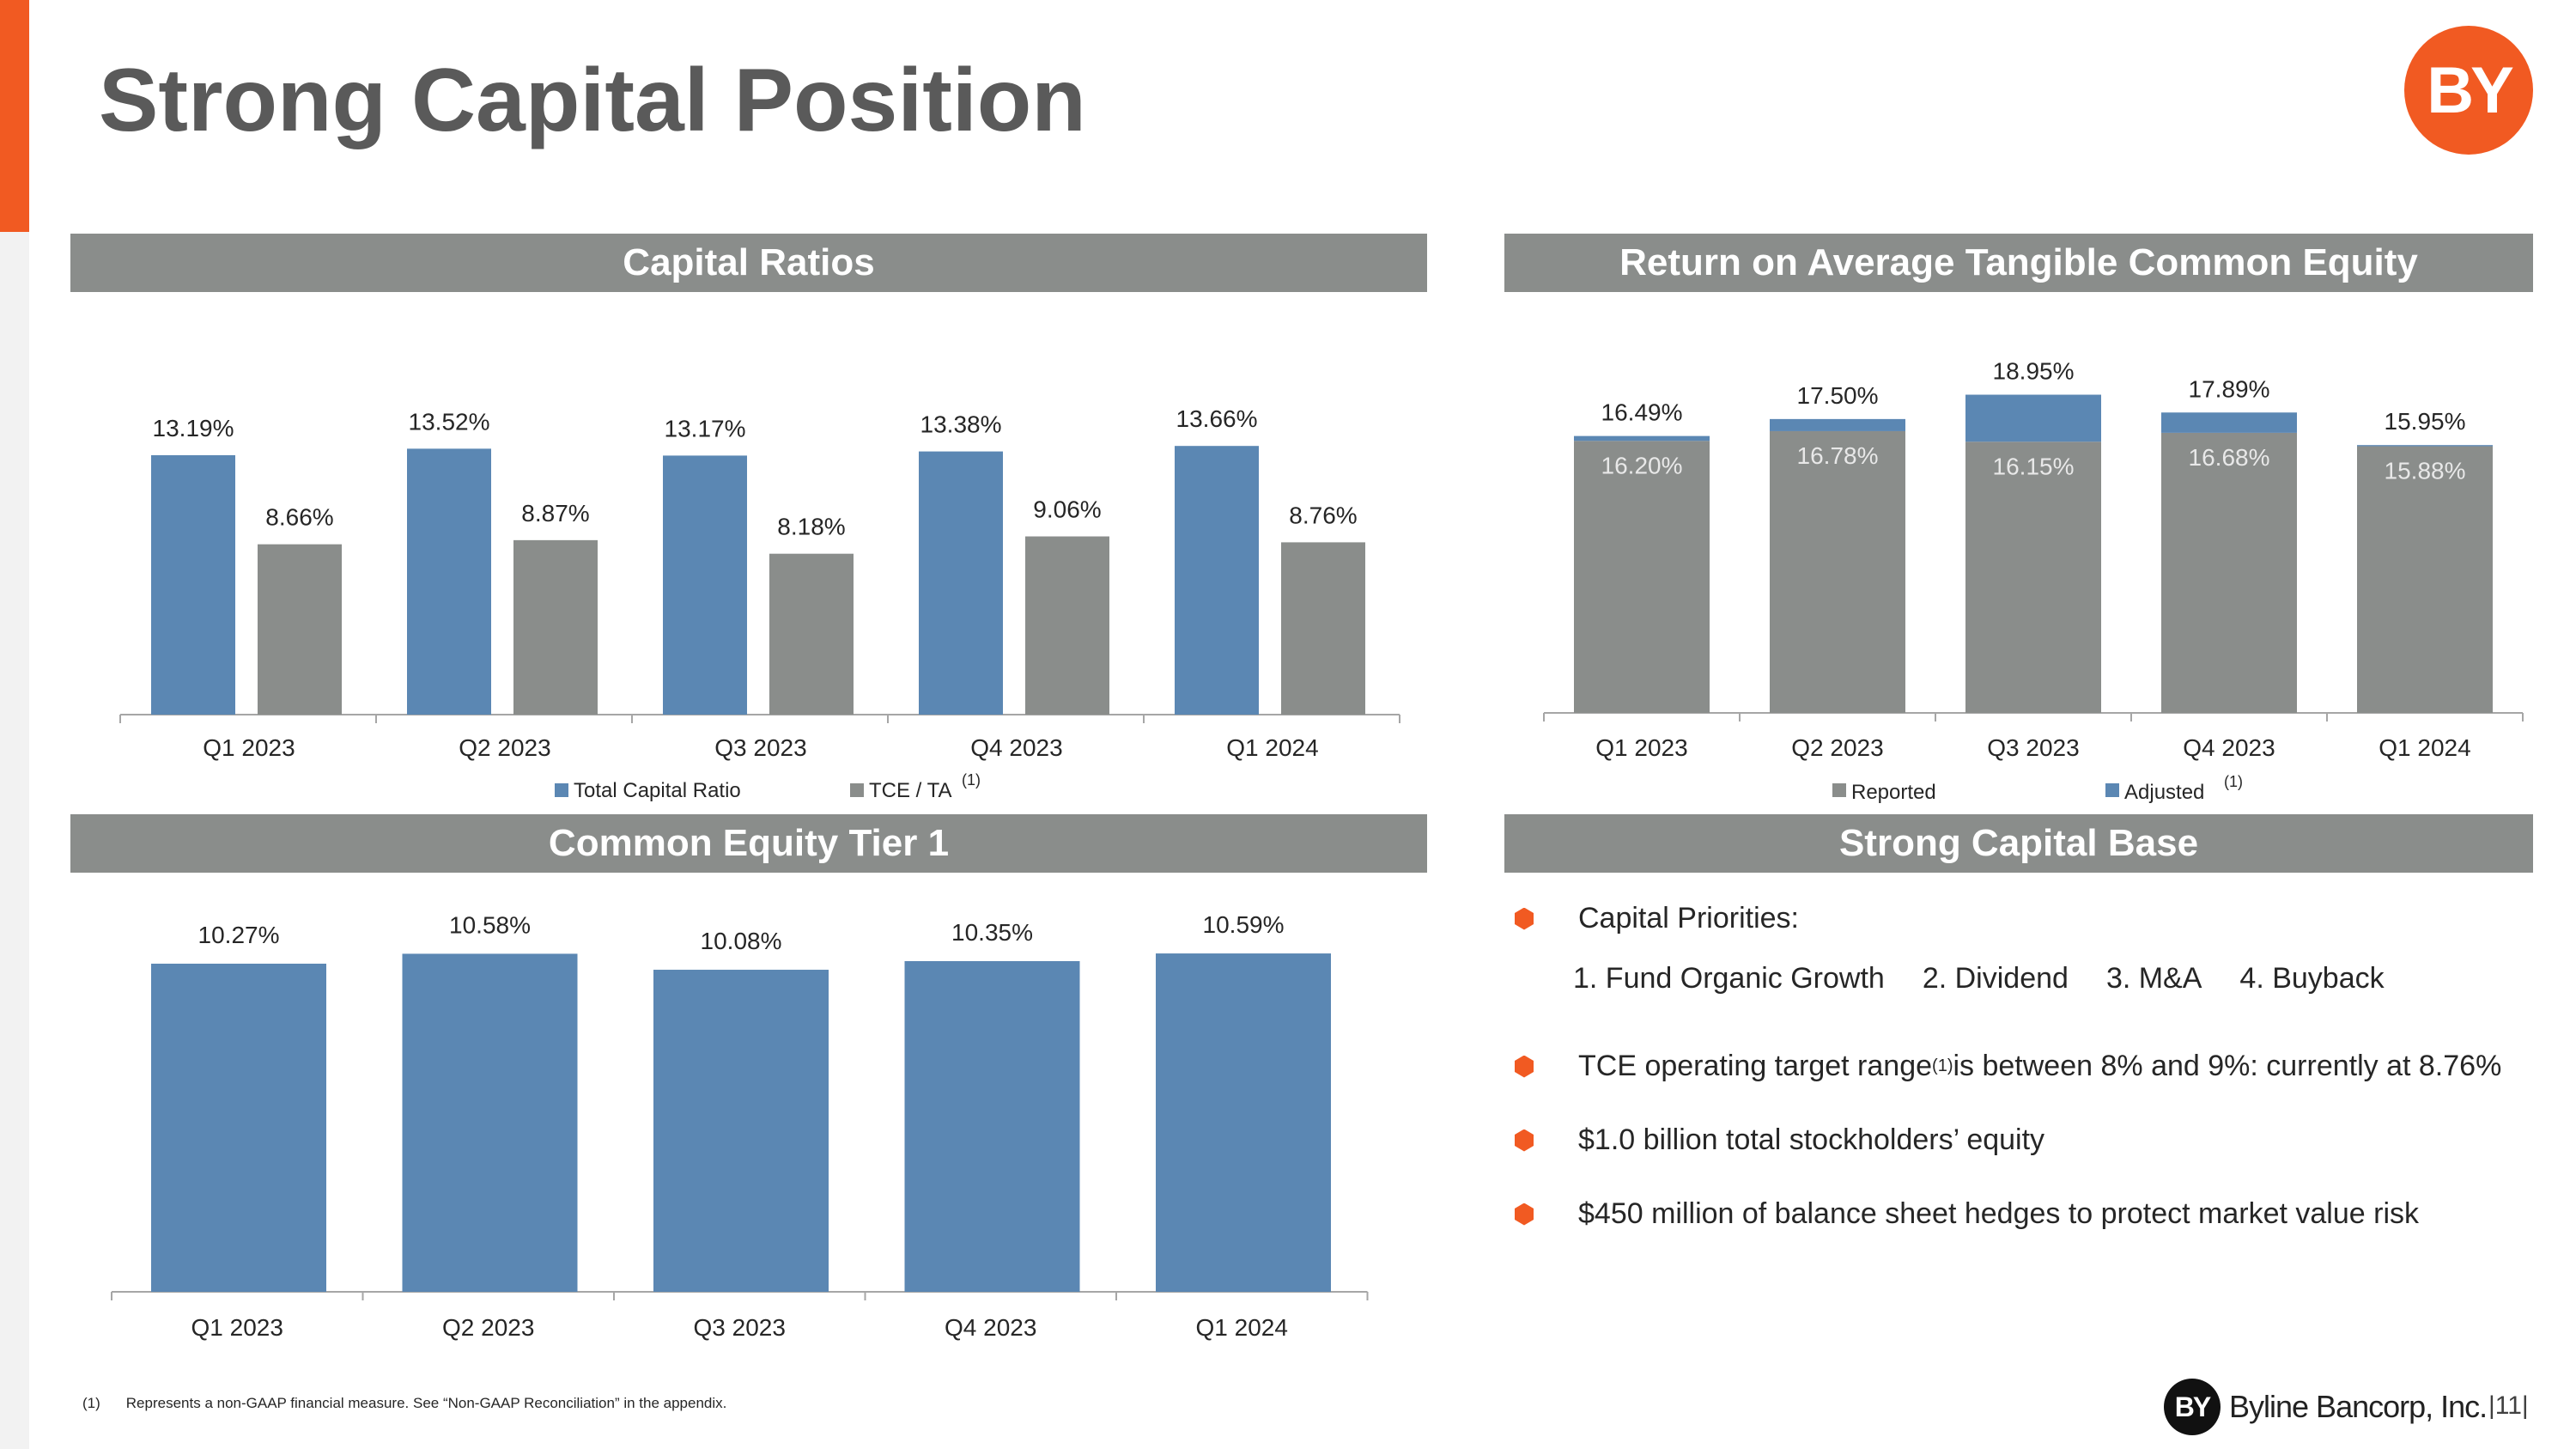 The image size is (2576, 1449). Describe the element at coordinates (2019, 263) in the screenshot. I see `section-header-rotce: Return on Average Tangible Common Equity` at that location.